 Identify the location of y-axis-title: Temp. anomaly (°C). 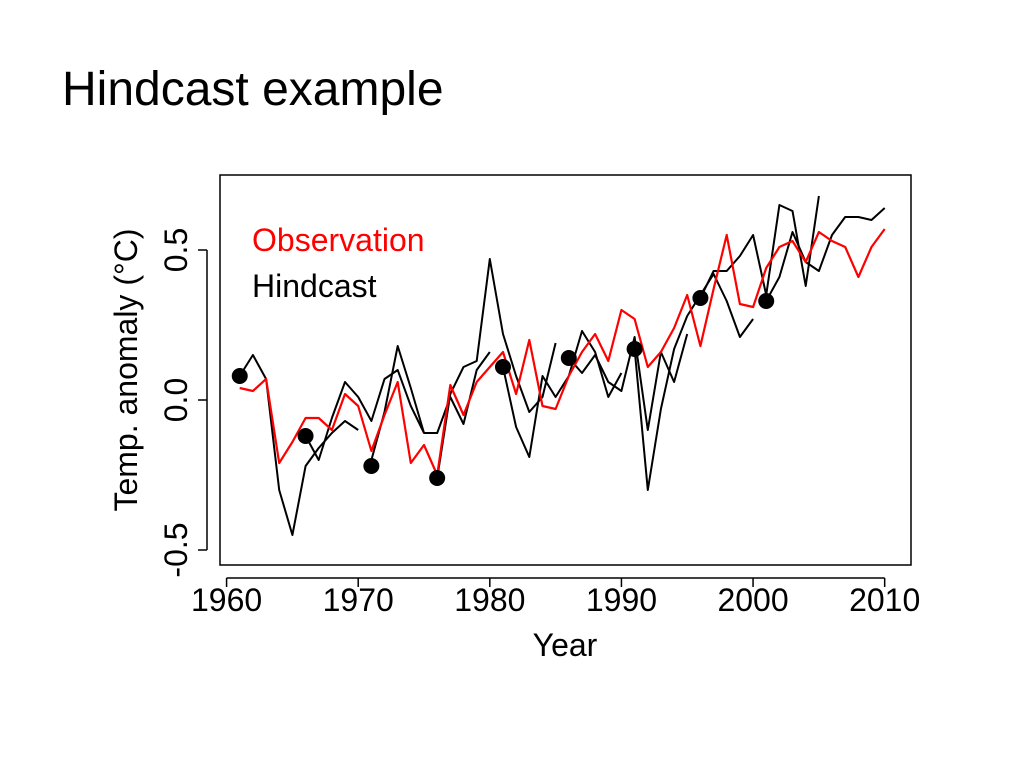
(126, 369).